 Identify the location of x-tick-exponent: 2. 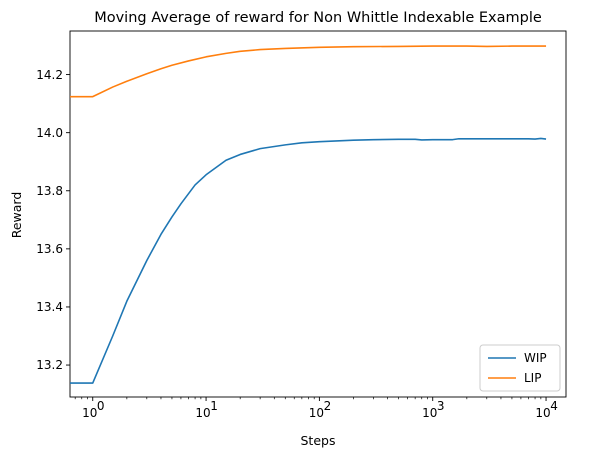
(328, 406).